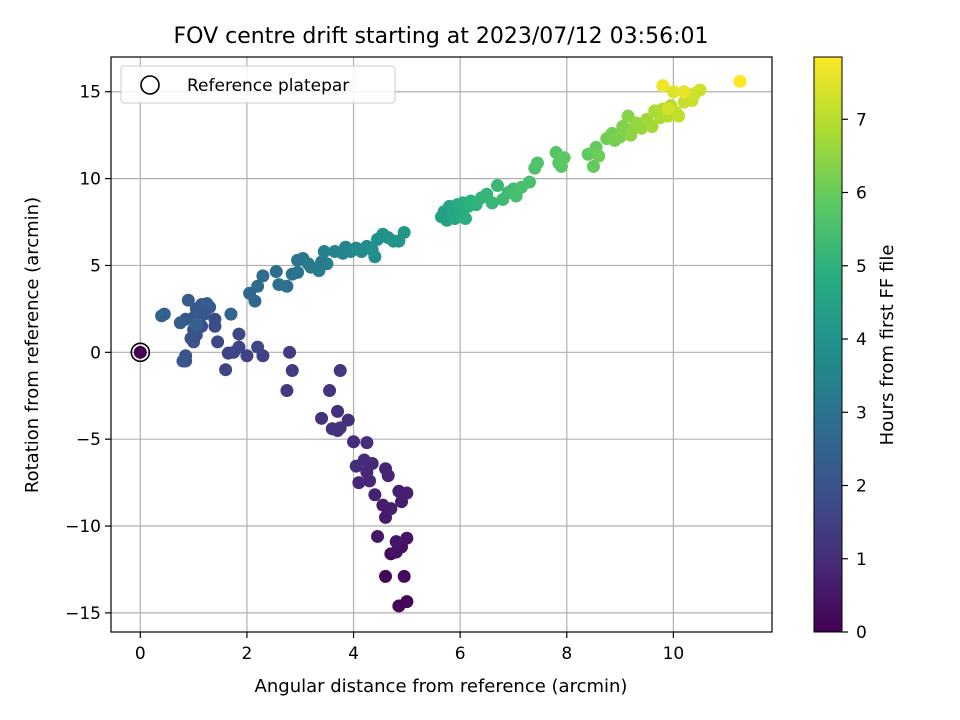  What do you see at coordinates (90, 180) in the screenshot?
I see `y-tick-label: 10` at bounding box center [90, 180].